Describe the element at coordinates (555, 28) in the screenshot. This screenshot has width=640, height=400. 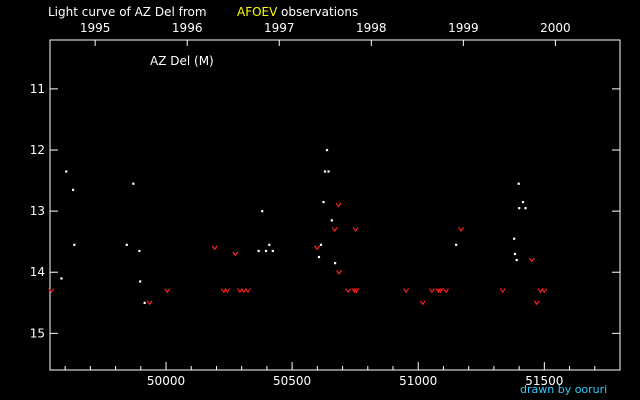
I see `year-tick-label: 2000` at that location.